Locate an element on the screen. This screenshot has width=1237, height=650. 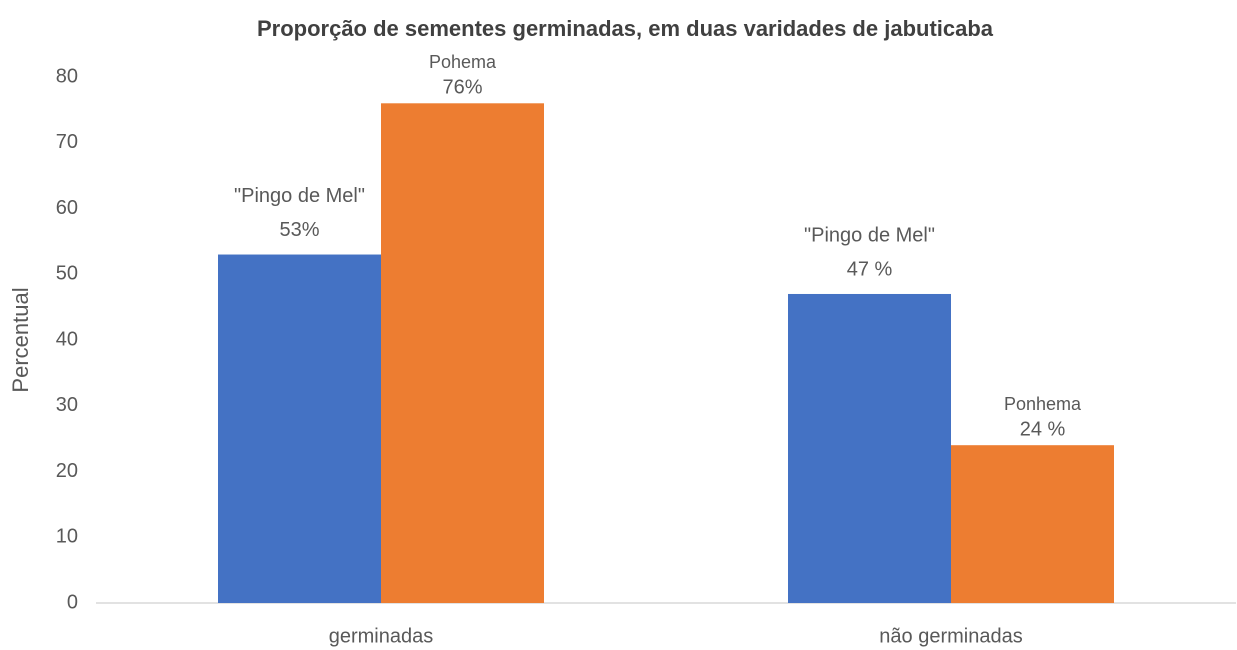
point-label: Pohema is located at coordinates (463, 62).